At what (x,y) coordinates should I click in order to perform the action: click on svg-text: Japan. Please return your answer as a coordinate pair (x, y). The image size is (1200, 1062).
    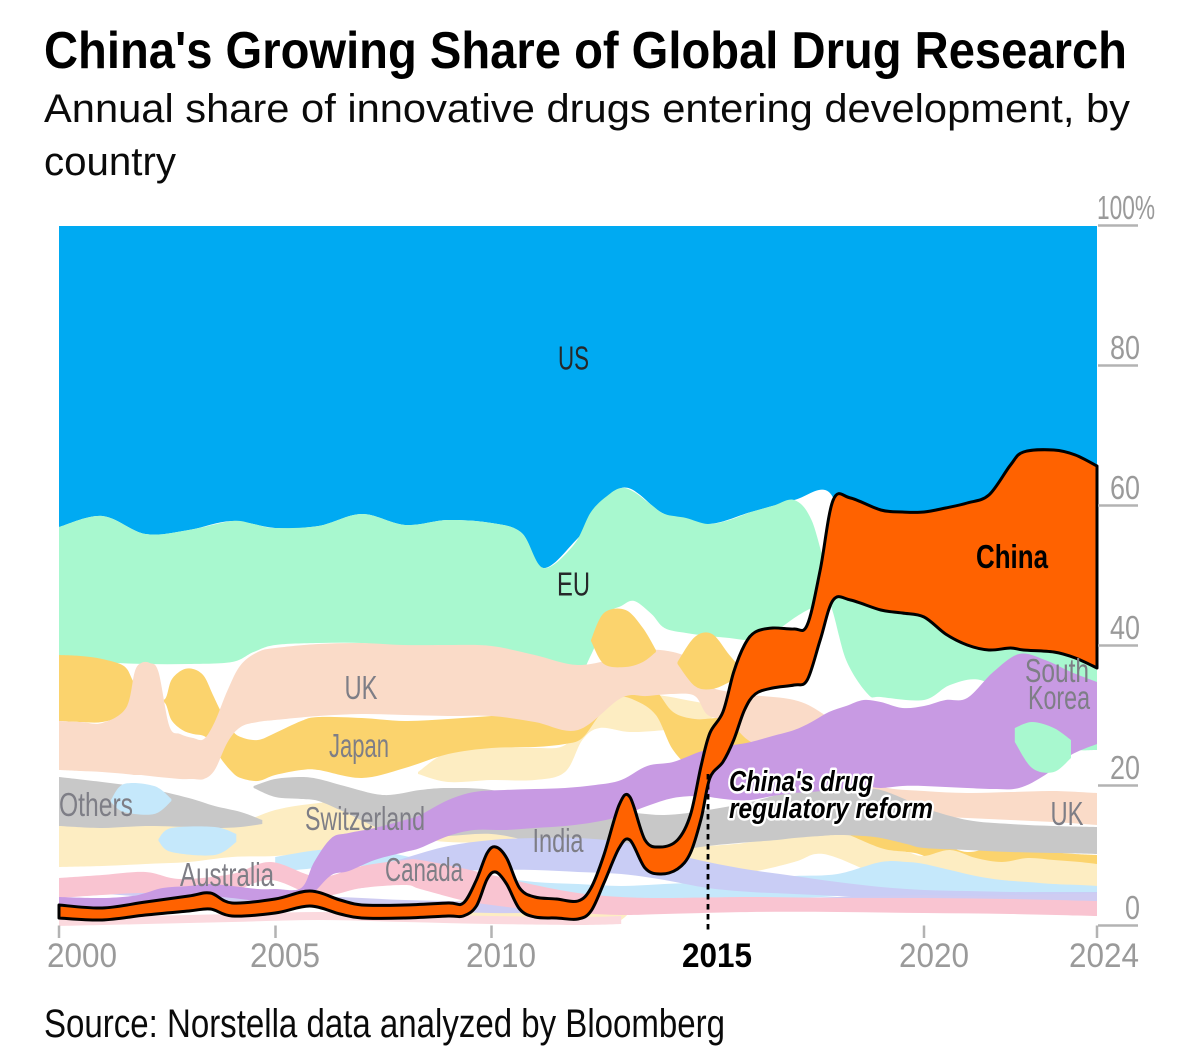
    Looking at the image, I should click on (359, 745).